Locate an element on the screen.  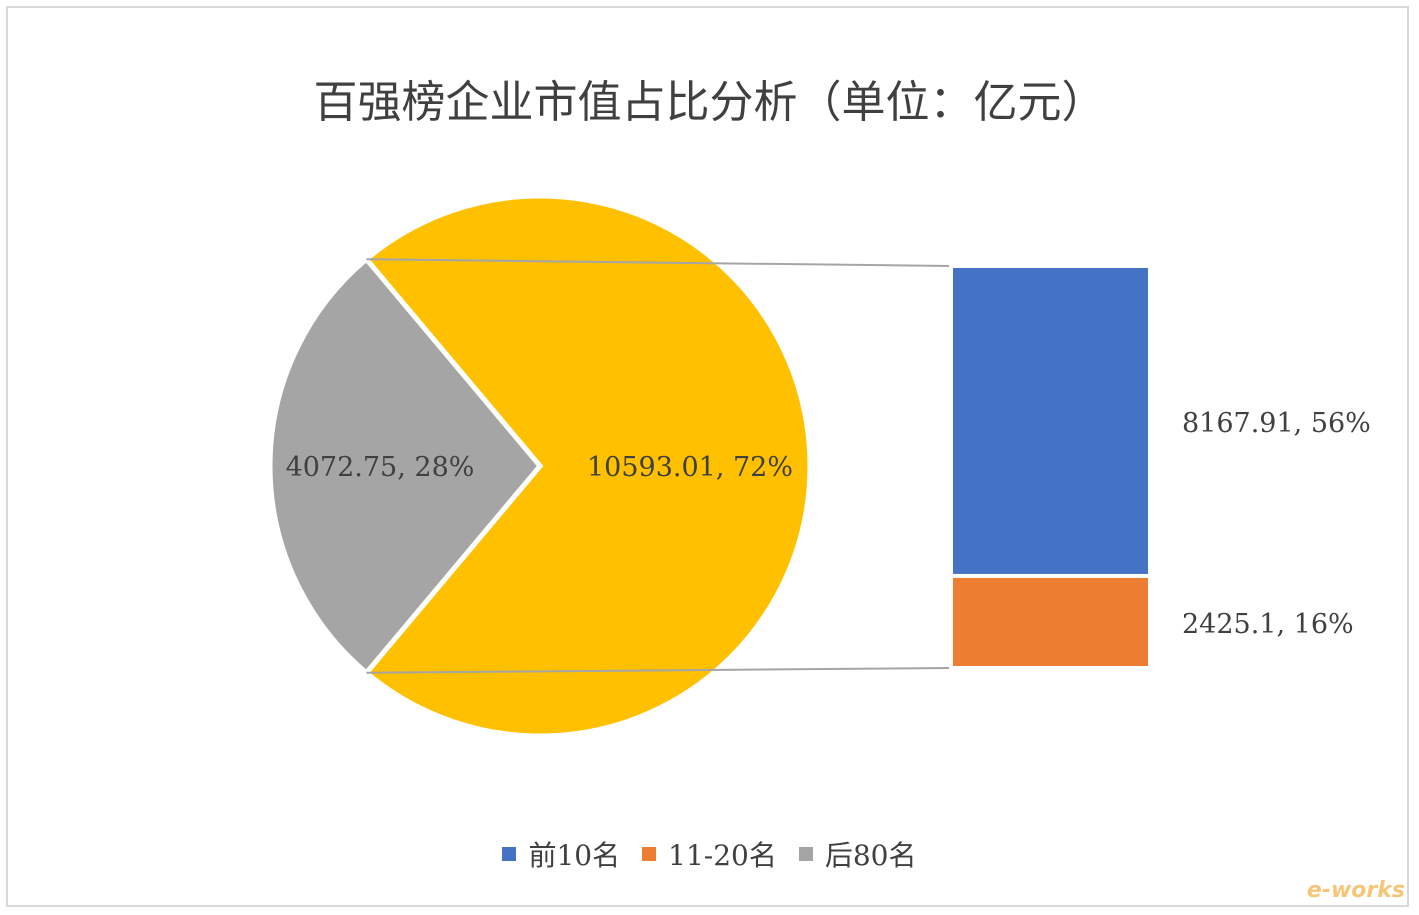
connector-line-bottom is located at coordinates (659, 670).